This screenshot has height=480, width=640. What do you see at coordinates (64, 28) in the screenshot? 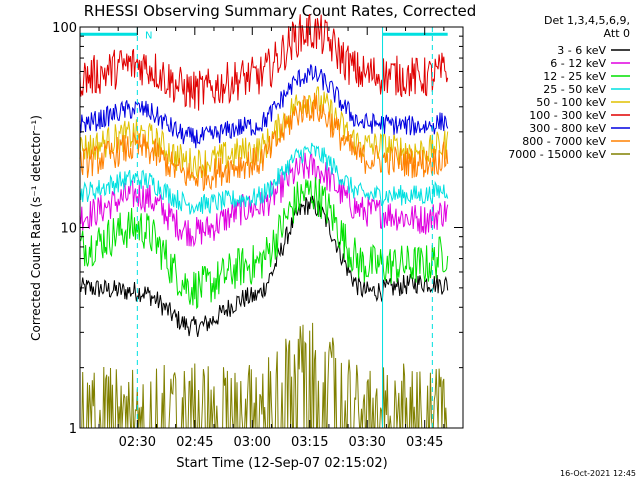
I see `y-tick-label-2: 100` at bounding box center [64, 28].